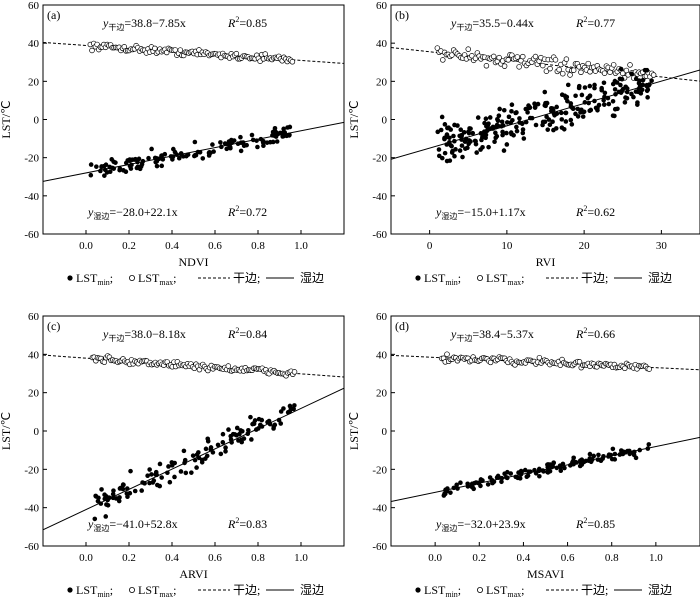  What do you see at coordinates (354, 119) in the screenshot?
I see `y-axis-label: LST/℃` at bounding box center [354, 119].